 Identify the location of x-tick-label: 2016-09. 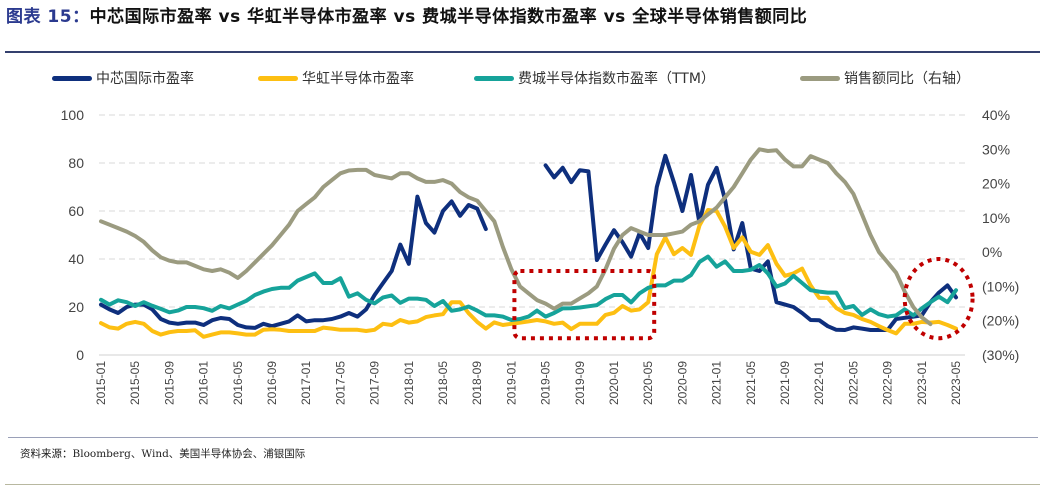
(272, 383).